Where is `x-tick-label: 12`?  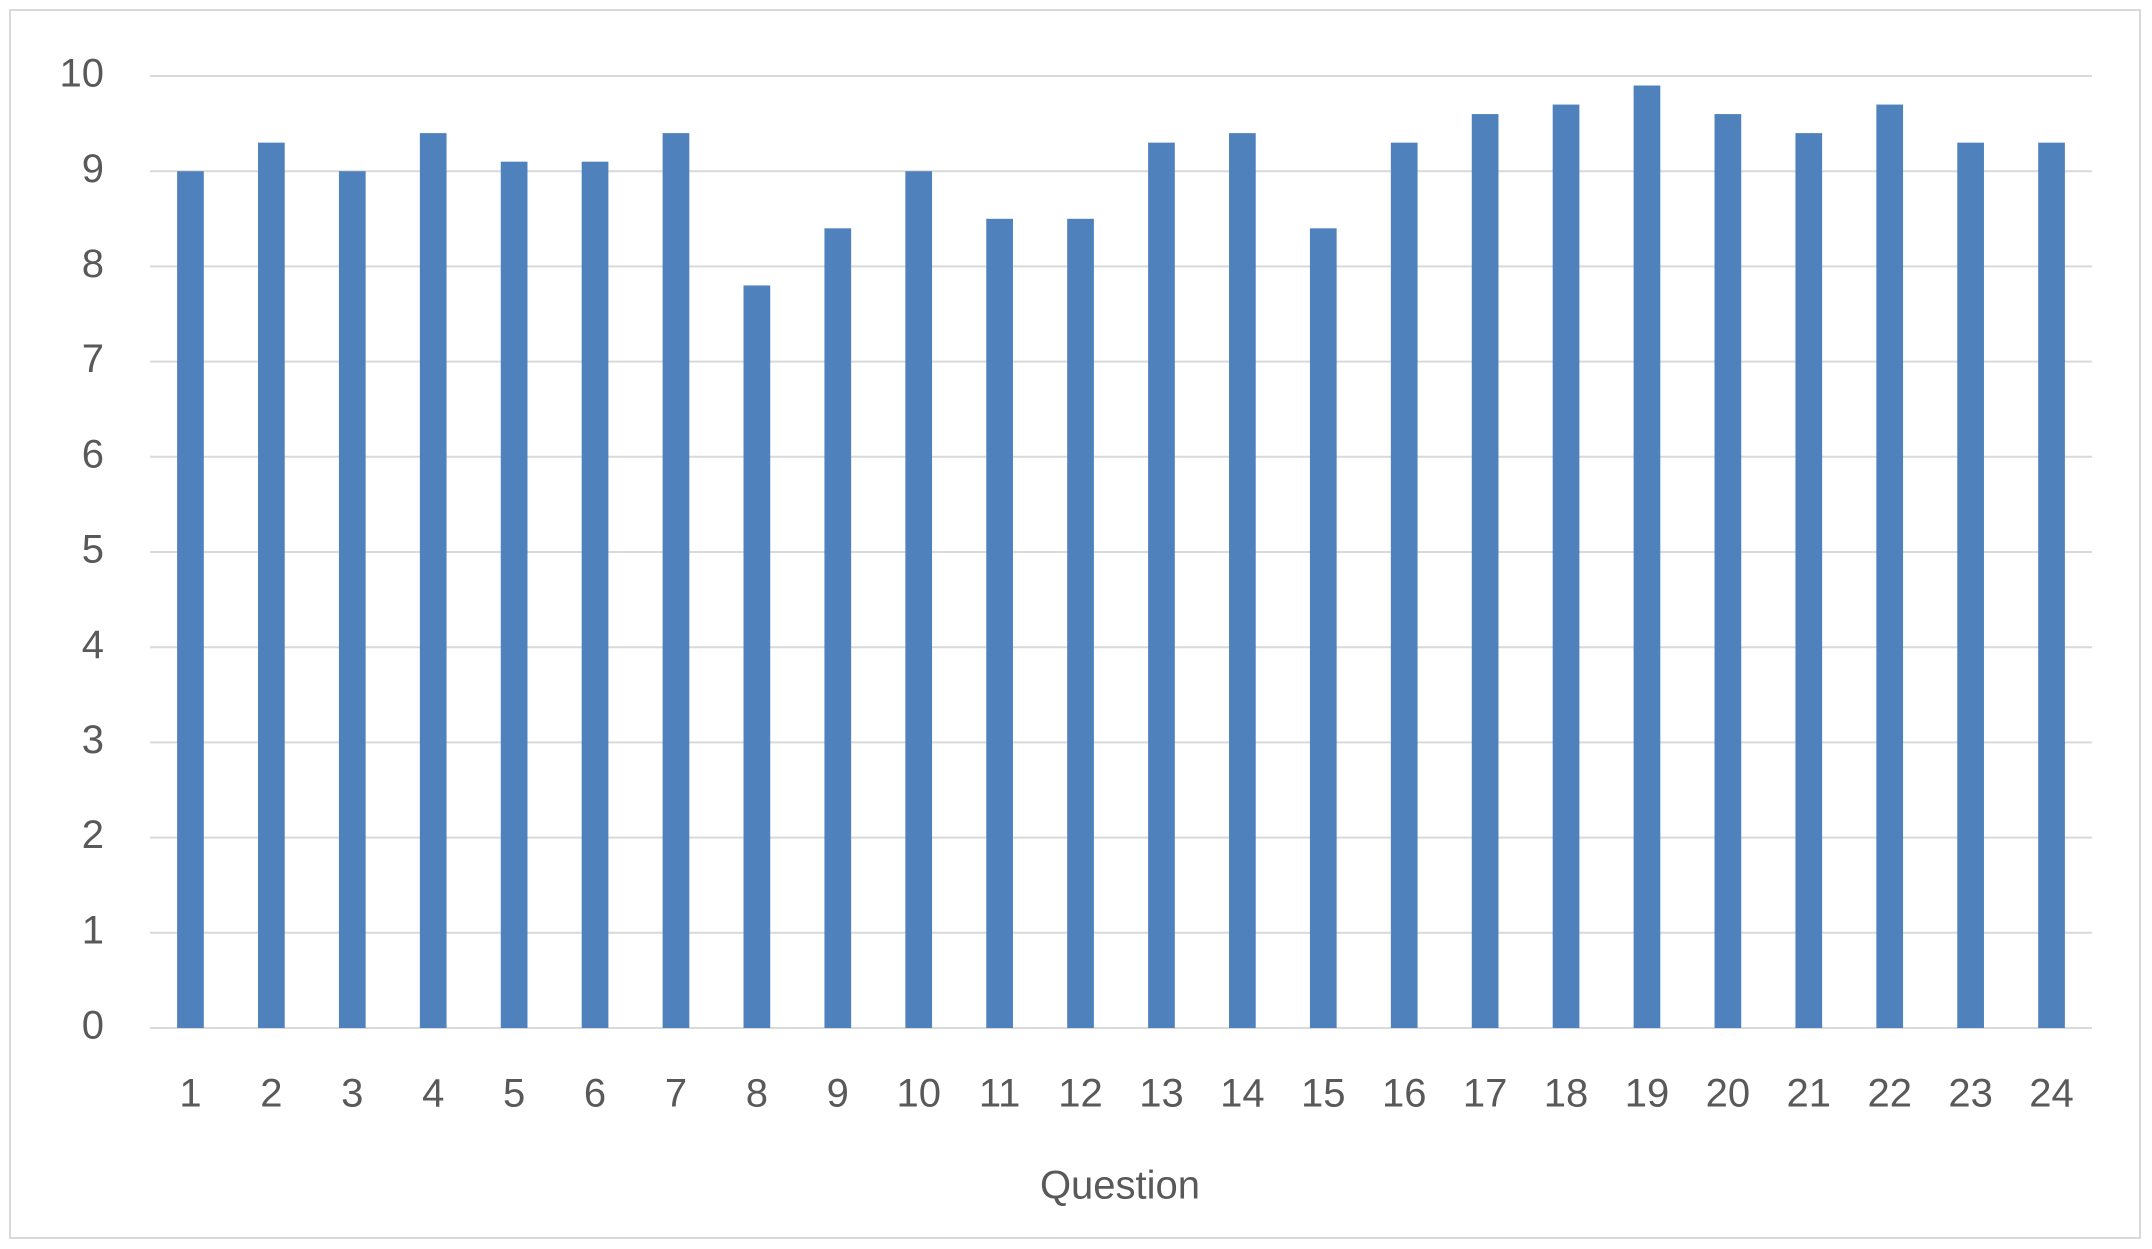
x-tick-label: 12 is located at coordinates (1080, 1094).